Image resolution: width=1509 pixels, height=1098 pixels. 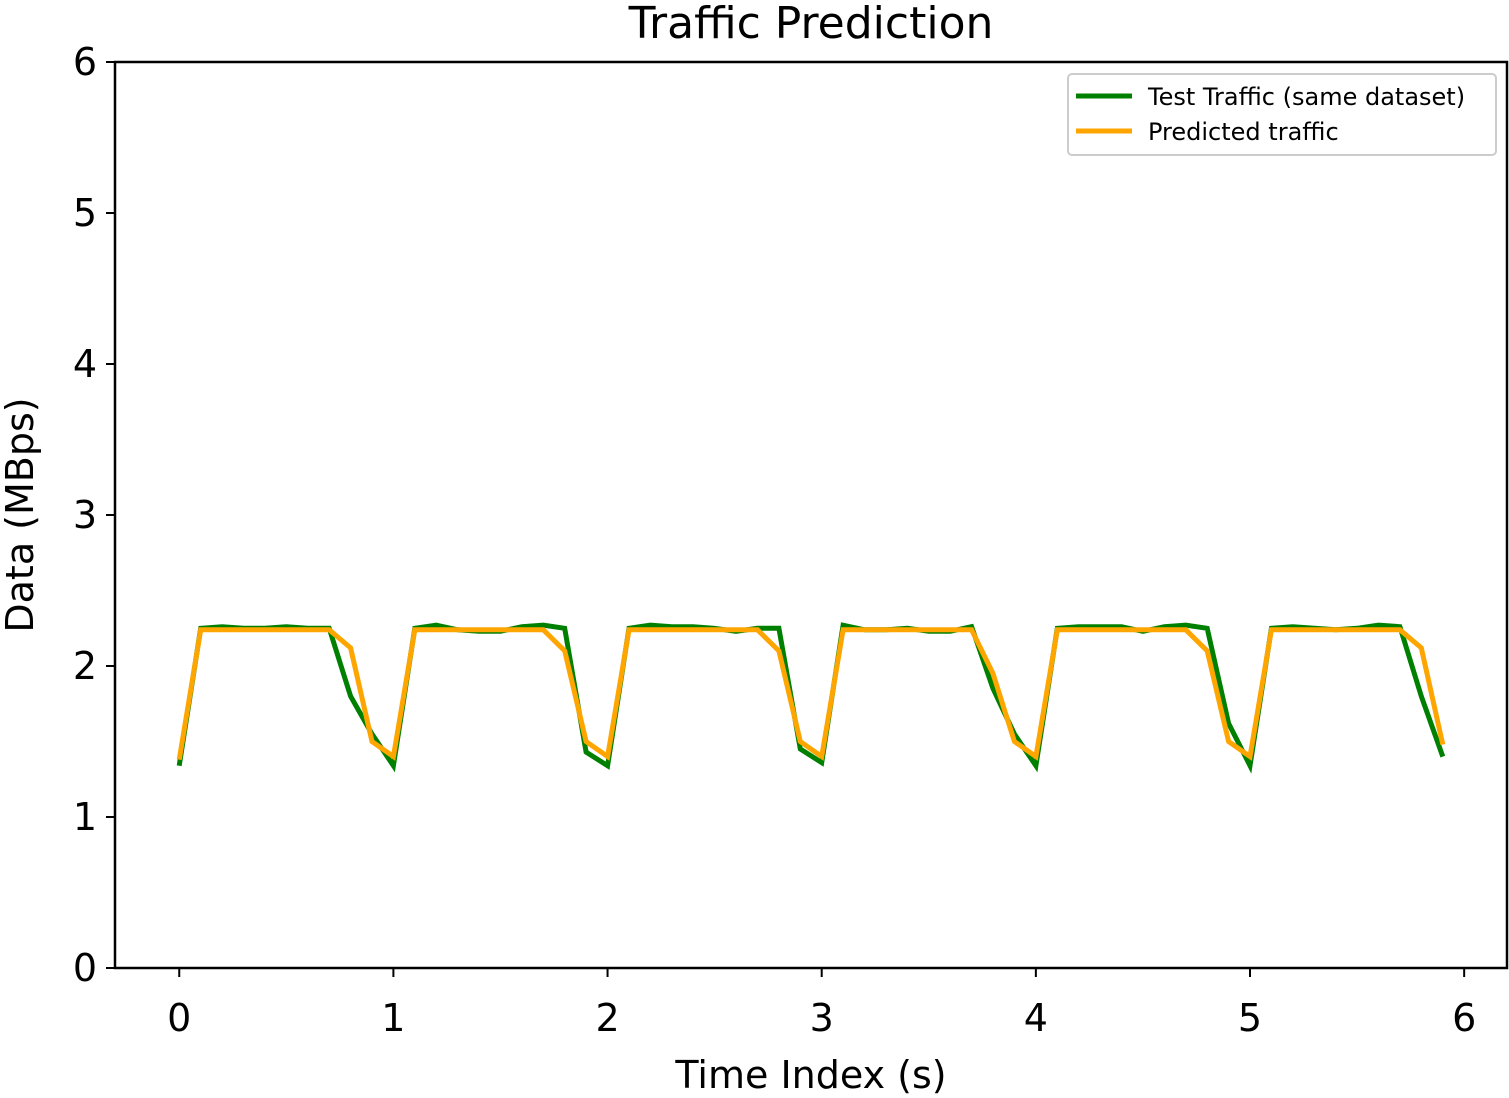 I want to click on series-layer, so click(x=811, y=698).